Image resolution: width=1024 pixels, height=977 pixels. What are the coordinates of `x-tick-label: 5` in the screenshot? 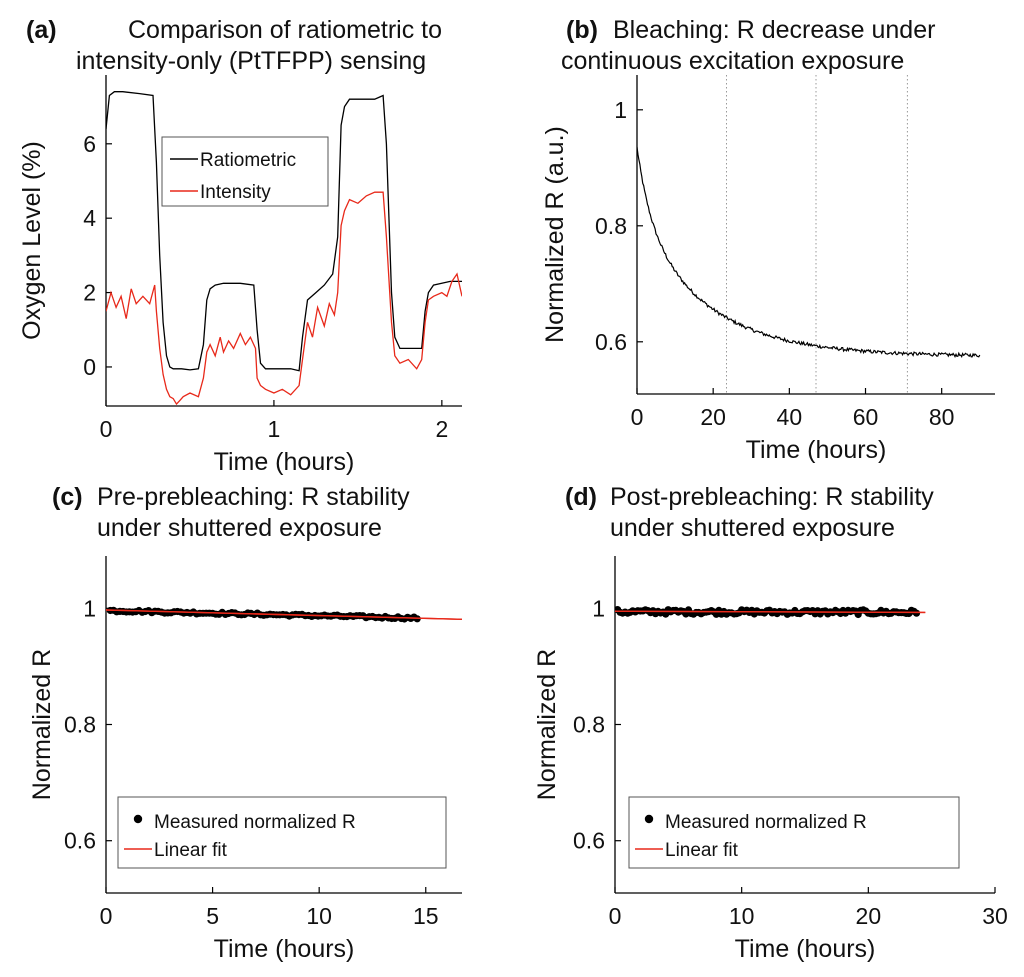 It's located at (212, 916).